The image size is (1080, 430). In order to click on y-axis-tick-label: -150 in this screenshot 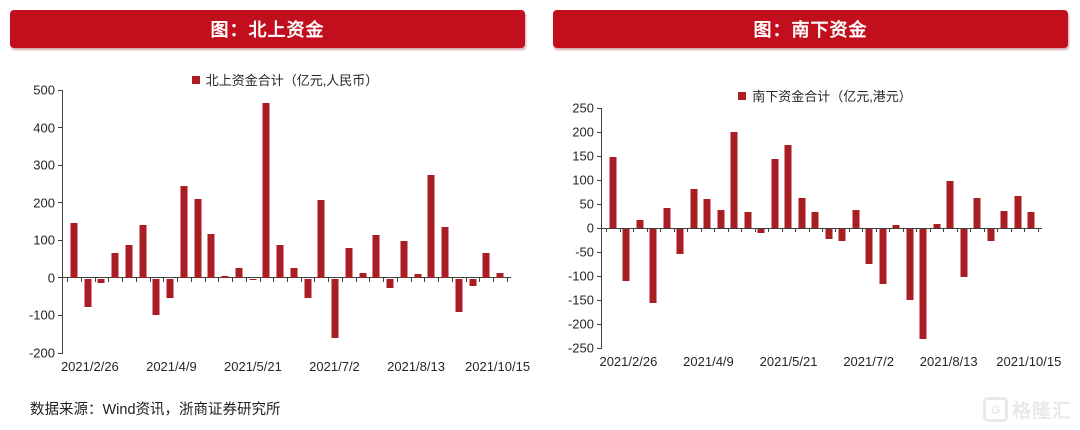, I will do `click(580, 300)`.